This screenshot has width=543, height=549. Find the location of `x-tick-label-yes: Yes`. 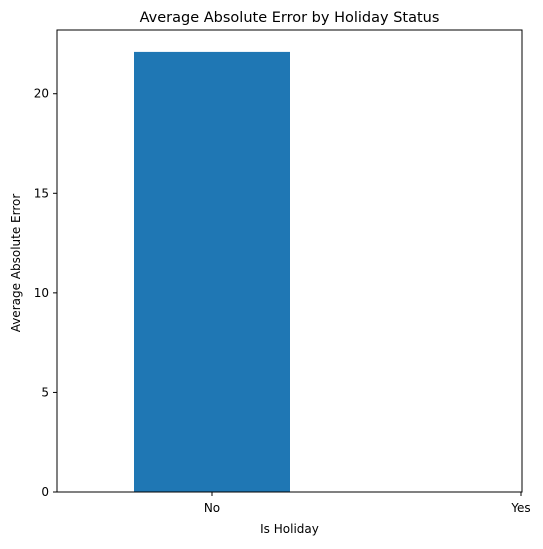

x-tick-label-yes: Yes is located at coordinates (520, 508).